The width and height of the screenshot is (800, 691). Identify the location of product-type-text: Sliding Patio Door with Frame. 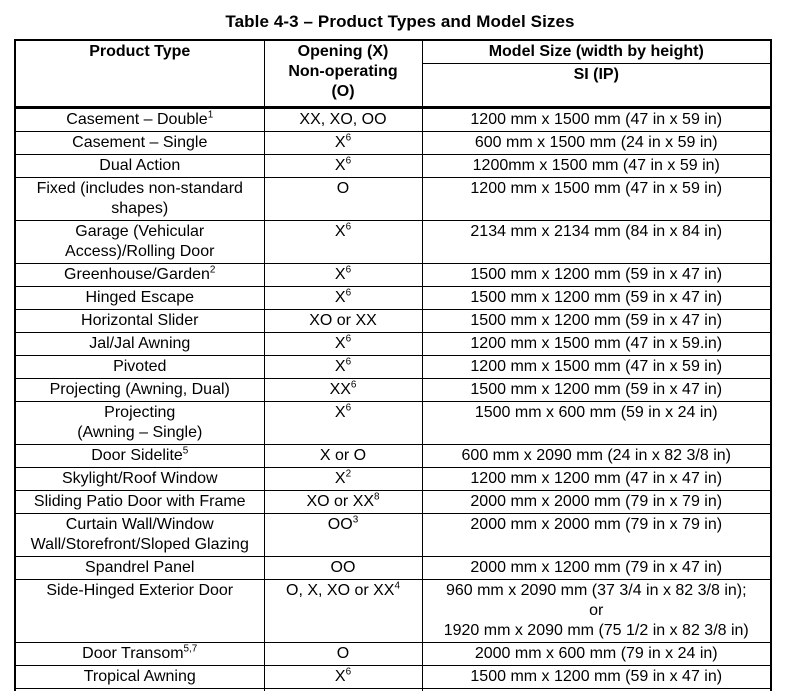
(139, 501).